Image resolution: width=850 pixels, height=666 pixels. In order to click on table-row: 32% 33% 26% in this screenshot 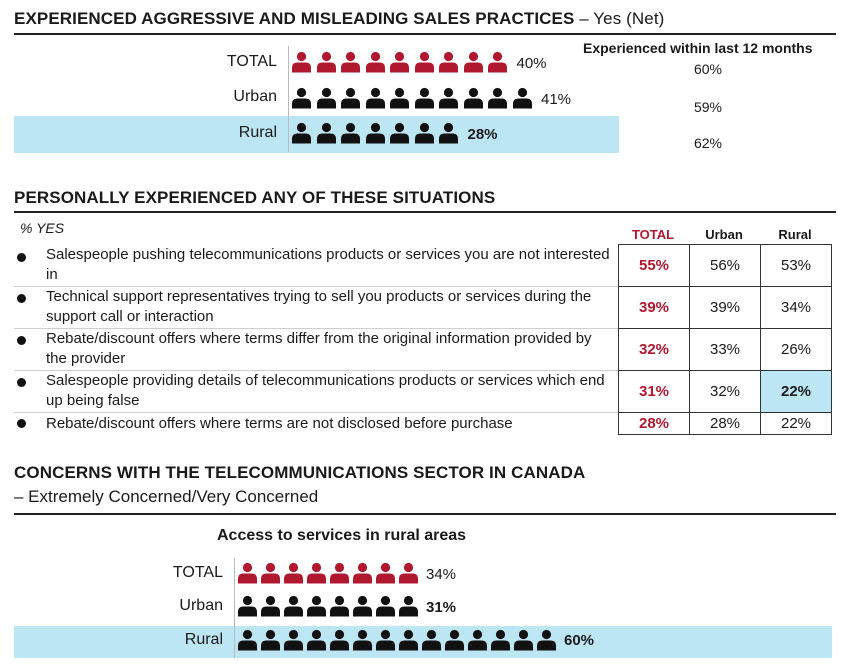, I will do `click(725, 349)`.